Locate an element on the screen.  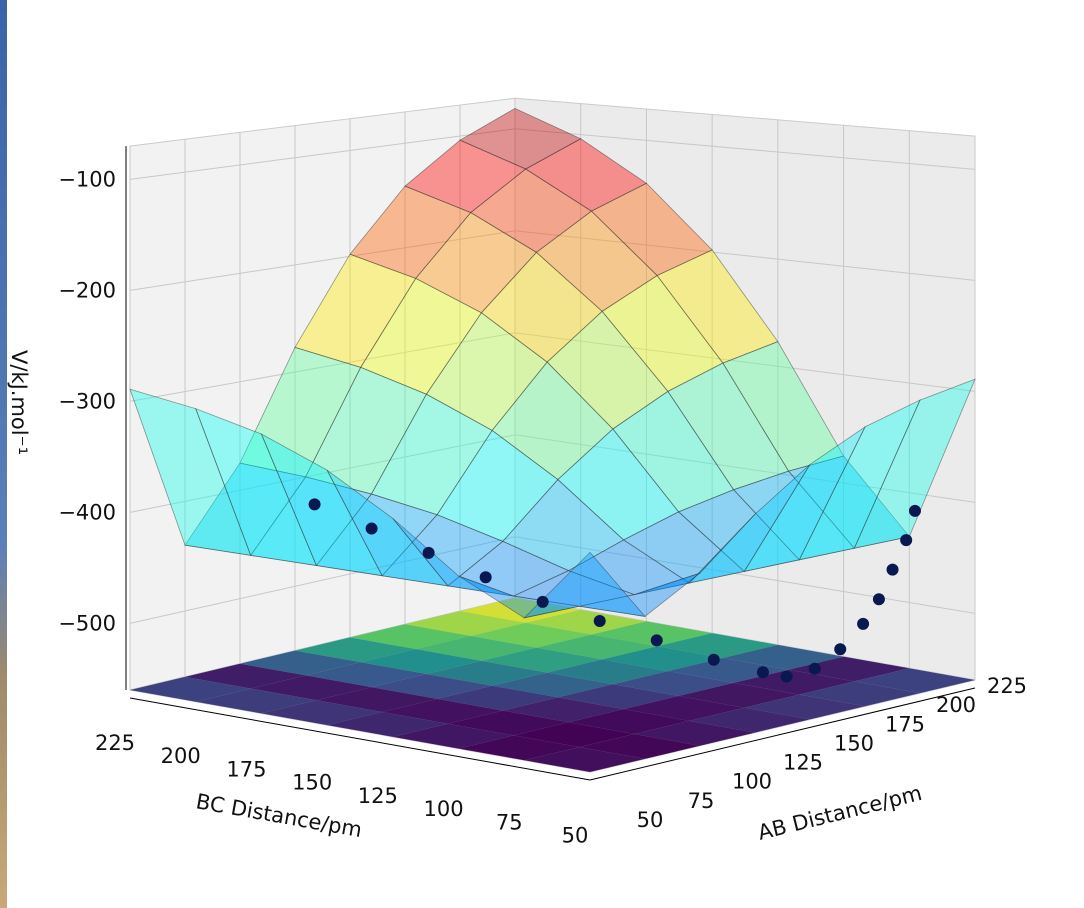
y-tick-label: 200 is located at coordinates (181, 756).